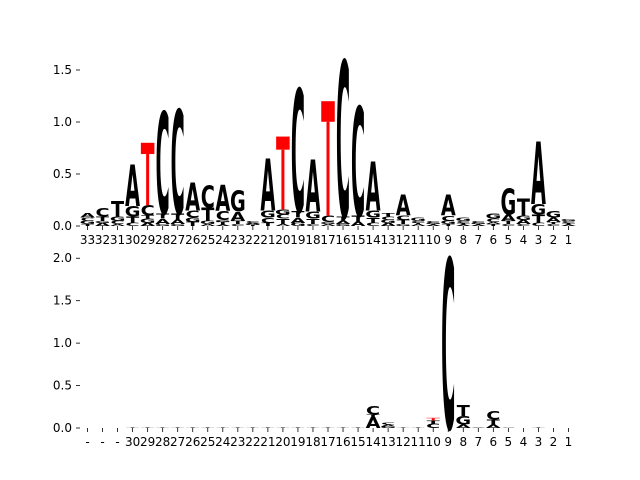  I want to click on x-tick: 29, so click(147, 438).